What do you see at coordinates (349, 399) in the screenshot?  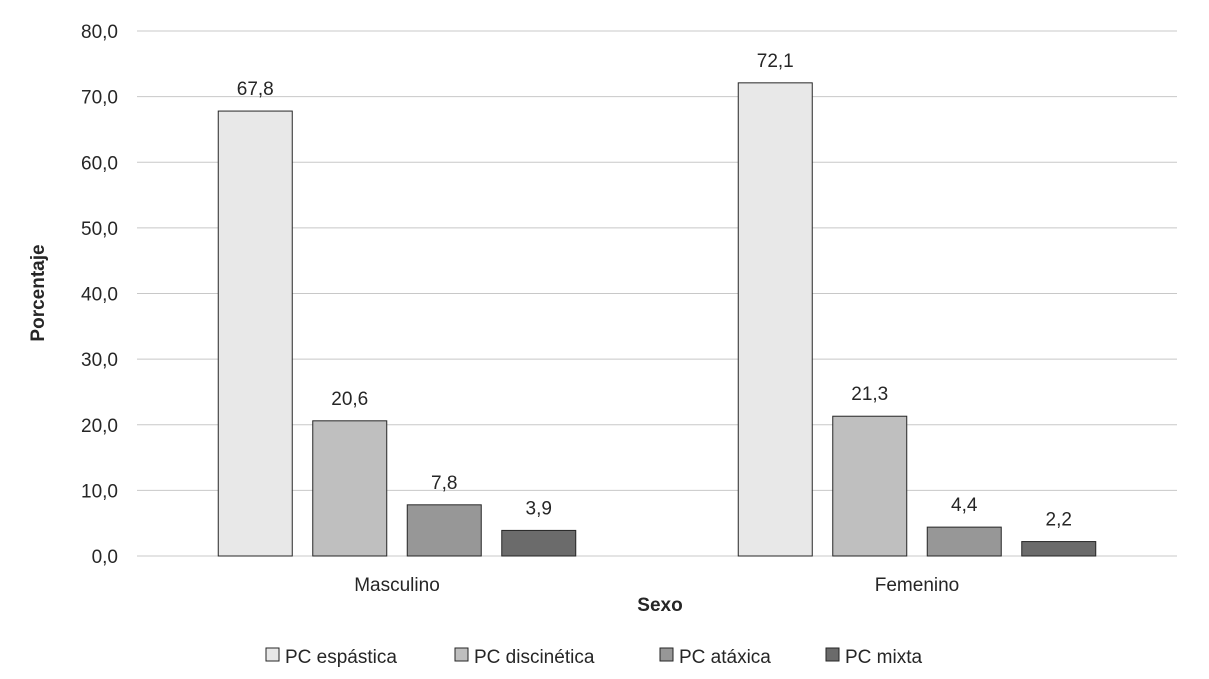 I see `data-label: 20,6` at bounding box center [349, 399].